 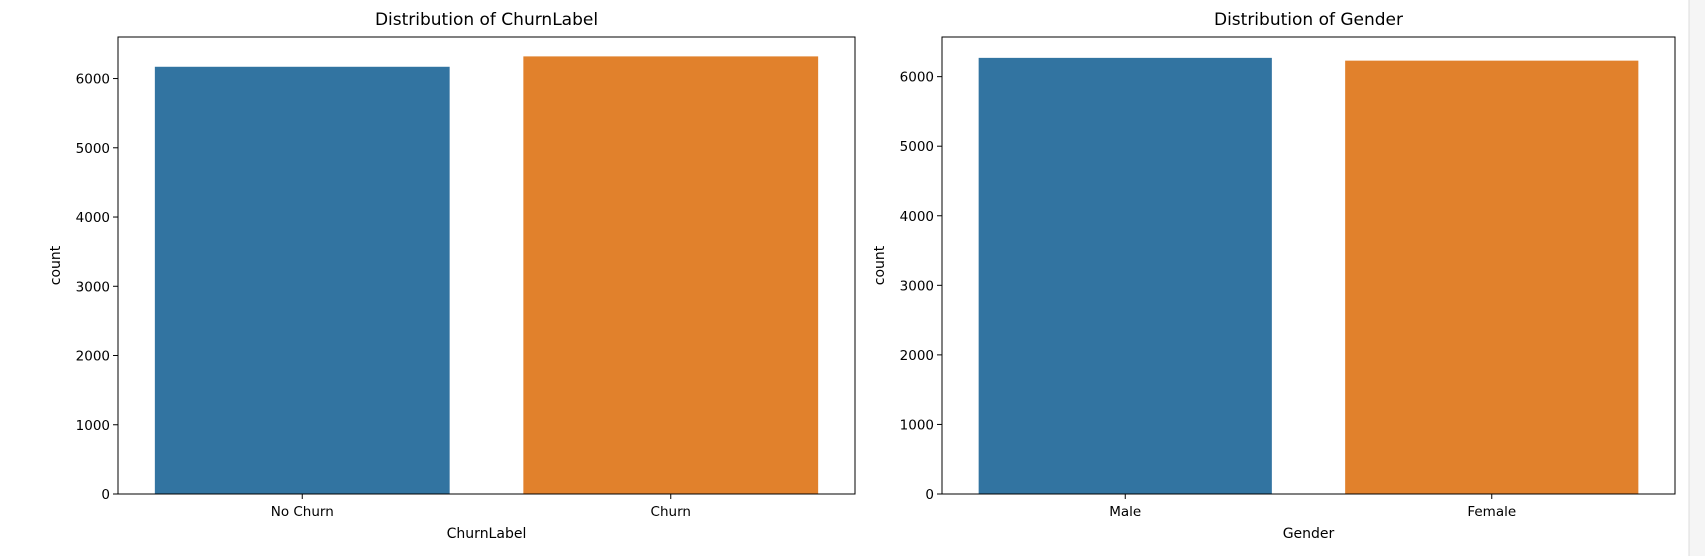 I want to click on bar-no-churn, so click(x=302, y=280).